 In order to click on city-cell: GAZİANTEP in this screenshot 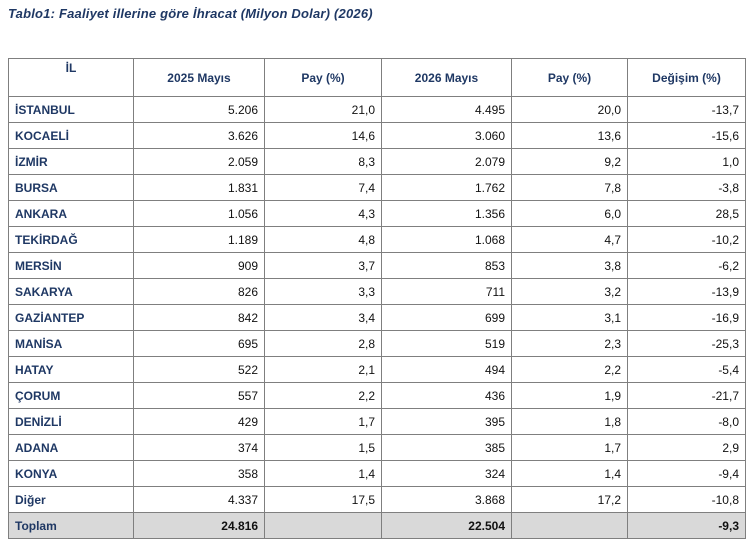, I will do `click(71, 317)`.